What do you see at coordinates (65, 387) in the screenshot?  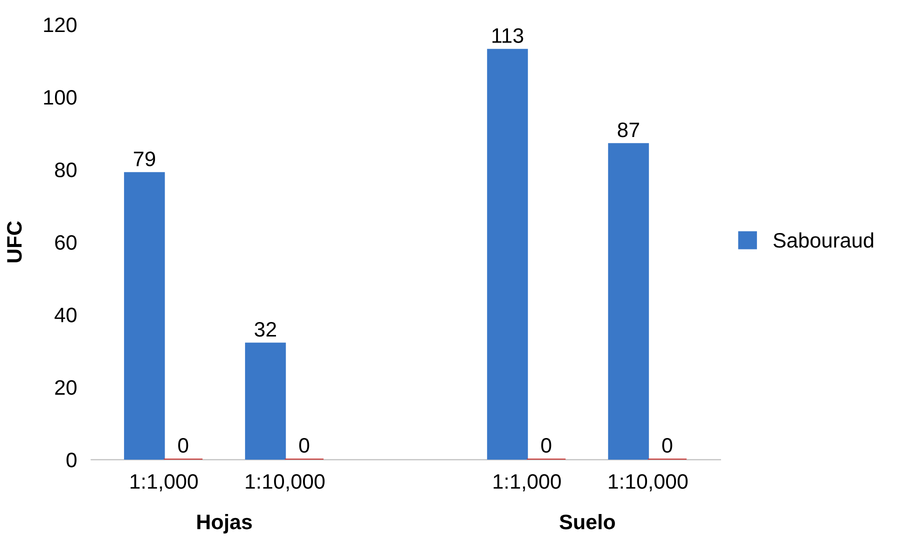 I see `y-tick-label: 20` at bounding box center [65, 387].